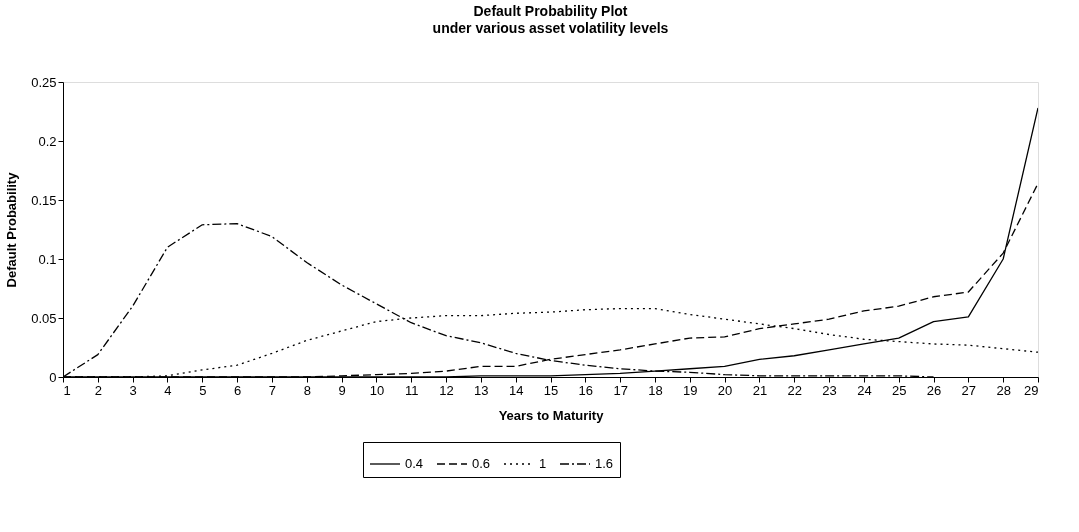 This screenshot has height=532, width=1079. Describe the element at coordinates (1031, 390) in the screenshot. I see `x-tick-label: 29` at that location.